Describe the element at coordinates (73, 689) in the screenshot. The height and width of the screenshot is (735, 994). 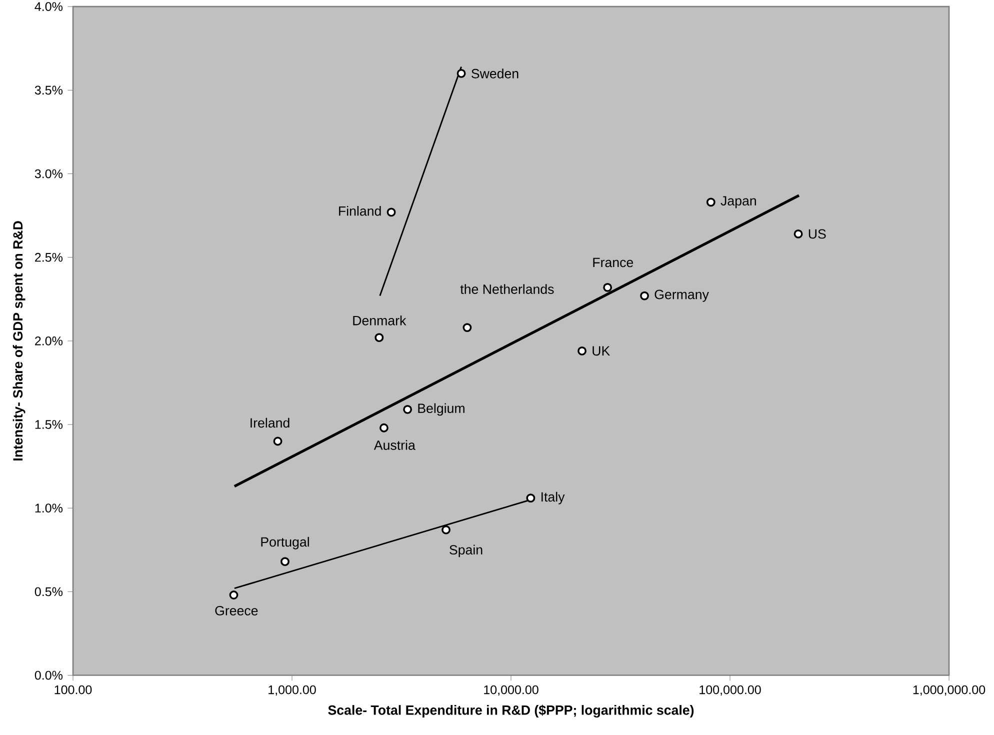
I see `x-tick-label: 100.00` at that location.